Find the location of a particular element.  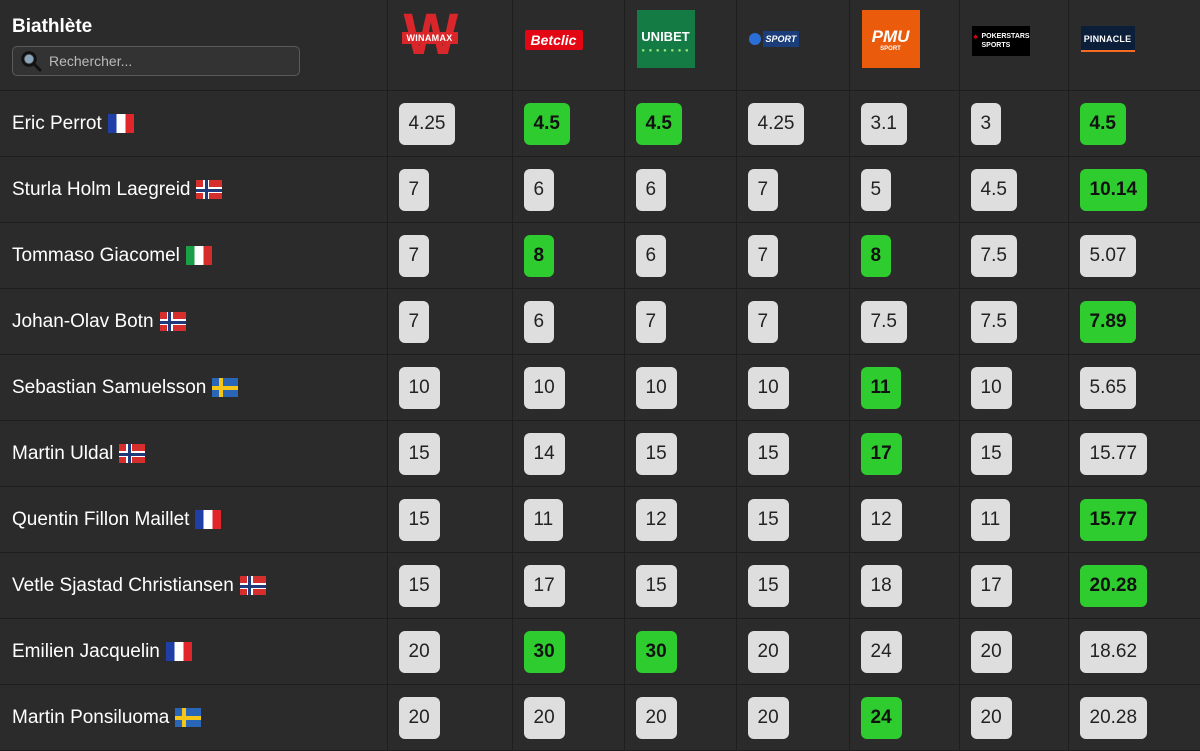

best-odd-button: 11 is located at coordinates (880, 387).